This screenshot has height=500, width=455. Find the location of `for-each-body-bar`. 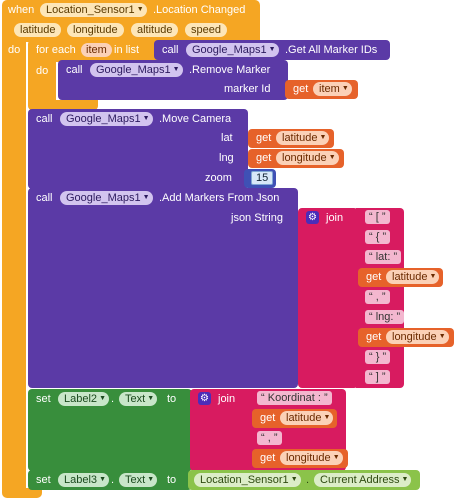

for-each-body-bar is located at coordinates (42, 83).